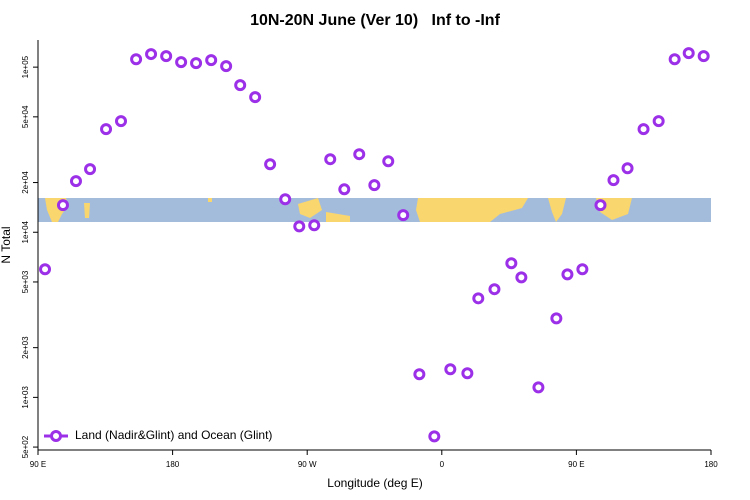 The height and width of the screenshot is (500, 750). Describe the element at coordinates (25, 231) in the screenshot. I see `y-tick-label: 1e+04` at that location.